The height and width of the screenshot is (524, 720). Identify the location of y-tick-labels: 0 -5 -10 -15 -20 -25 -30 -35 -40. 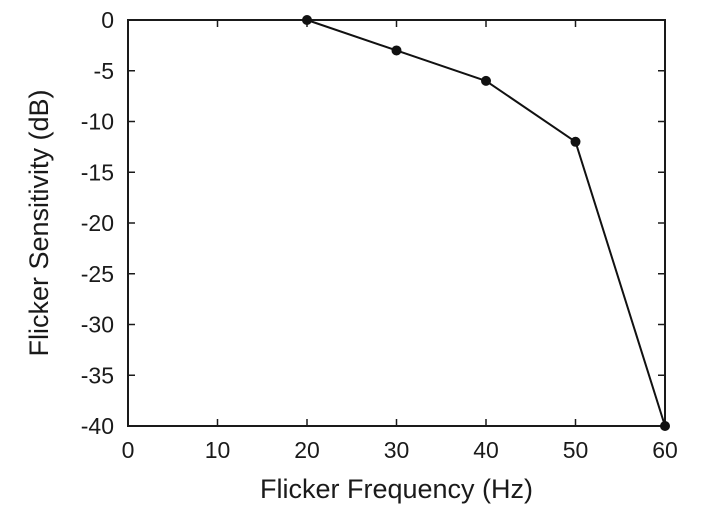
(97, 223).